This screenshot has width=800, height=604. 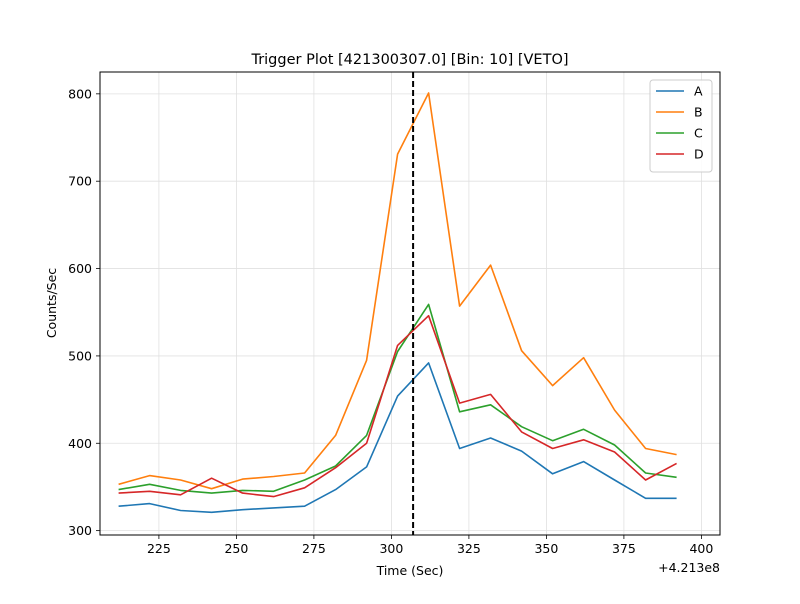 I want to click on y-tick-label: 600, so click(x=80, y=268).